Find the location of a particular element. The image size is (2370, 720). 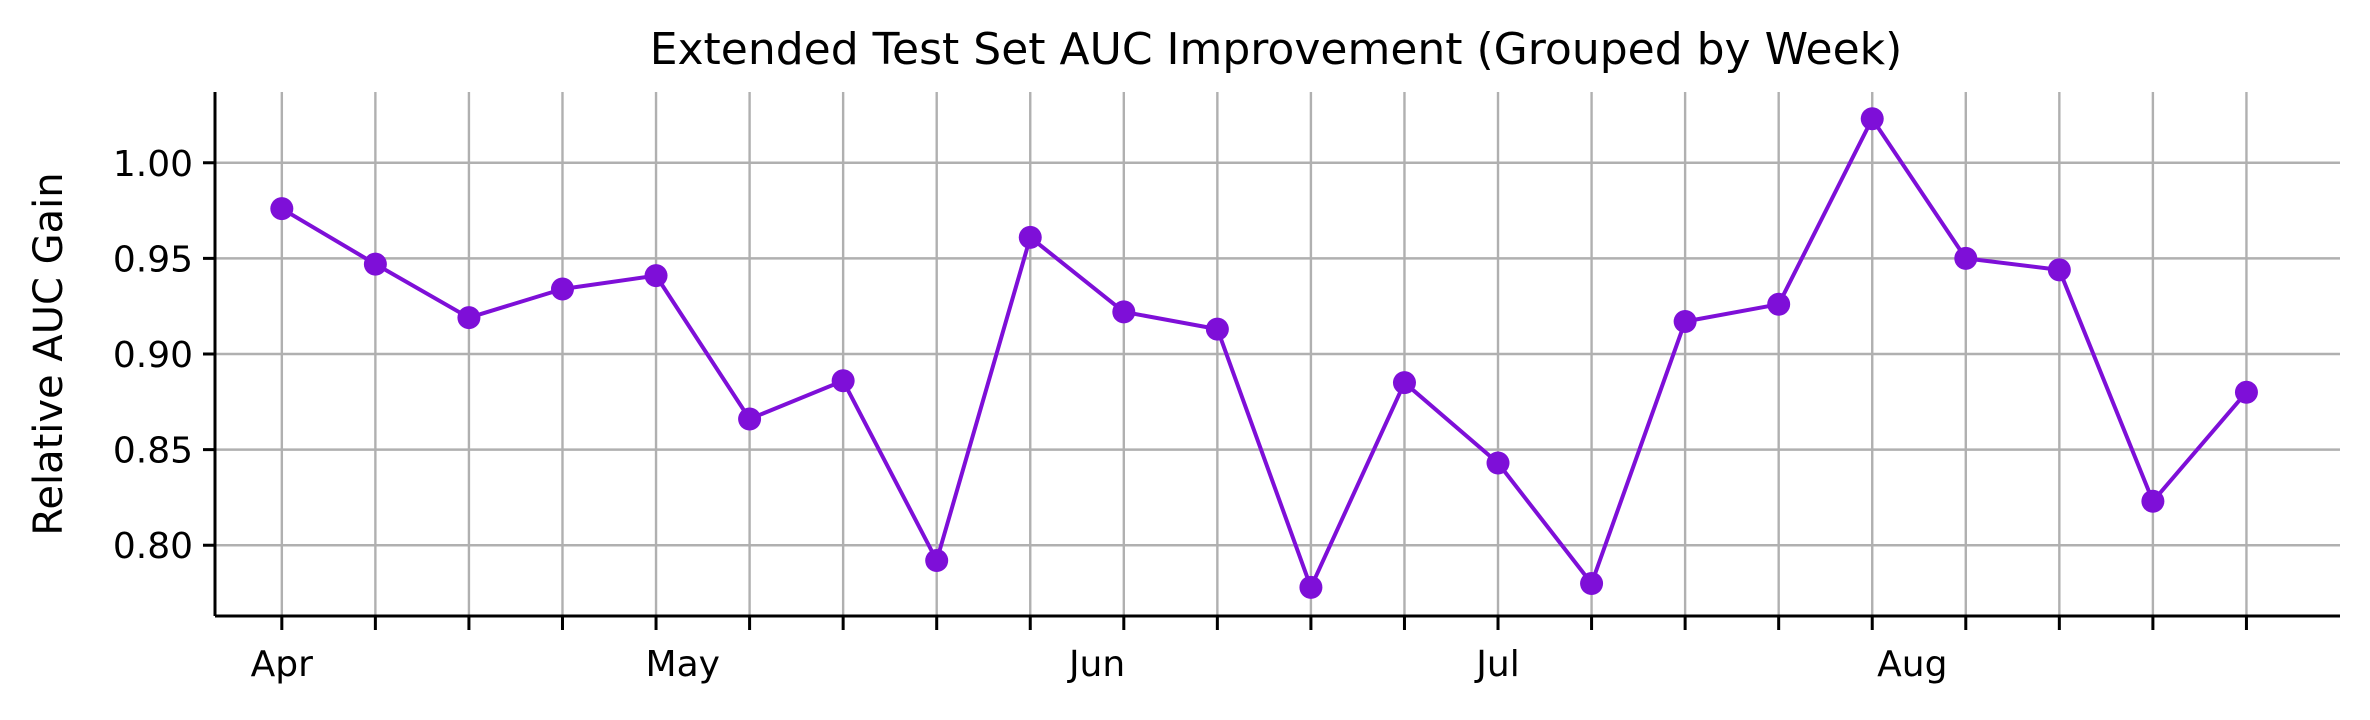

y-axis-label: Relative AUC Gain is located at coordinates (49, 353).